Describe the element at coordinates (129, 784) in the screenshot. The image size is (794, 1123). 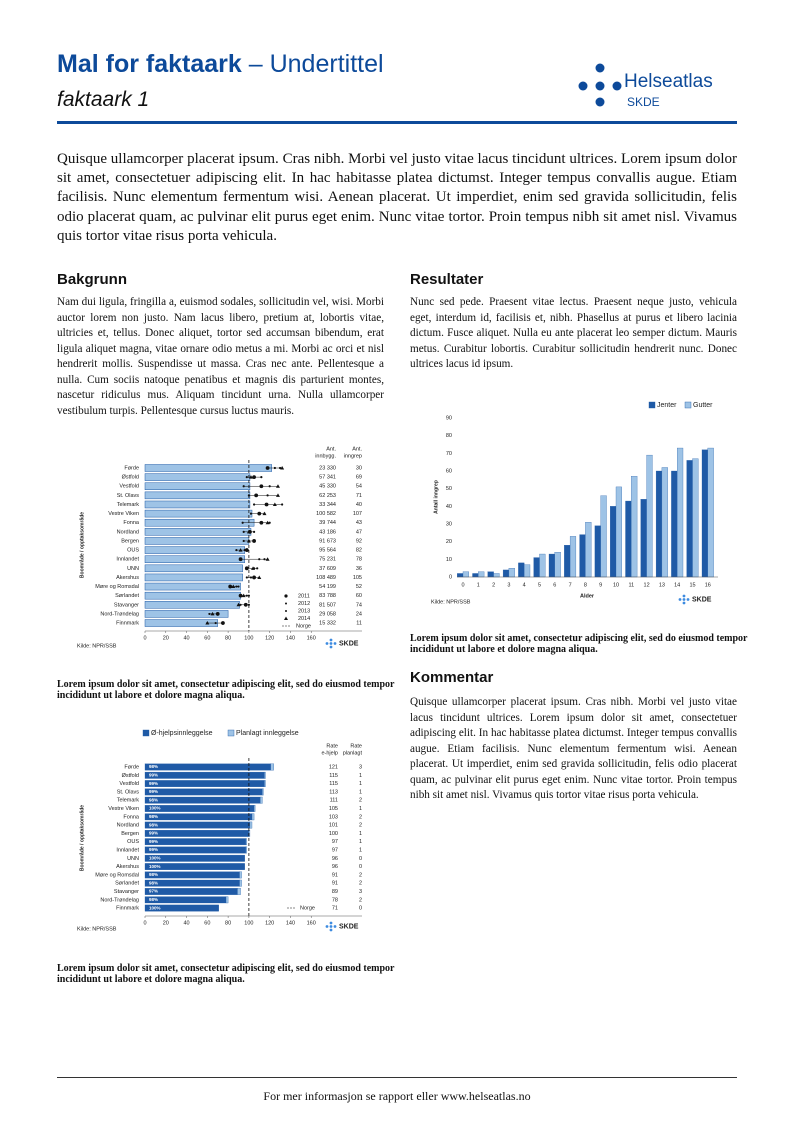
I see `category-label: Vestfold` at that location.